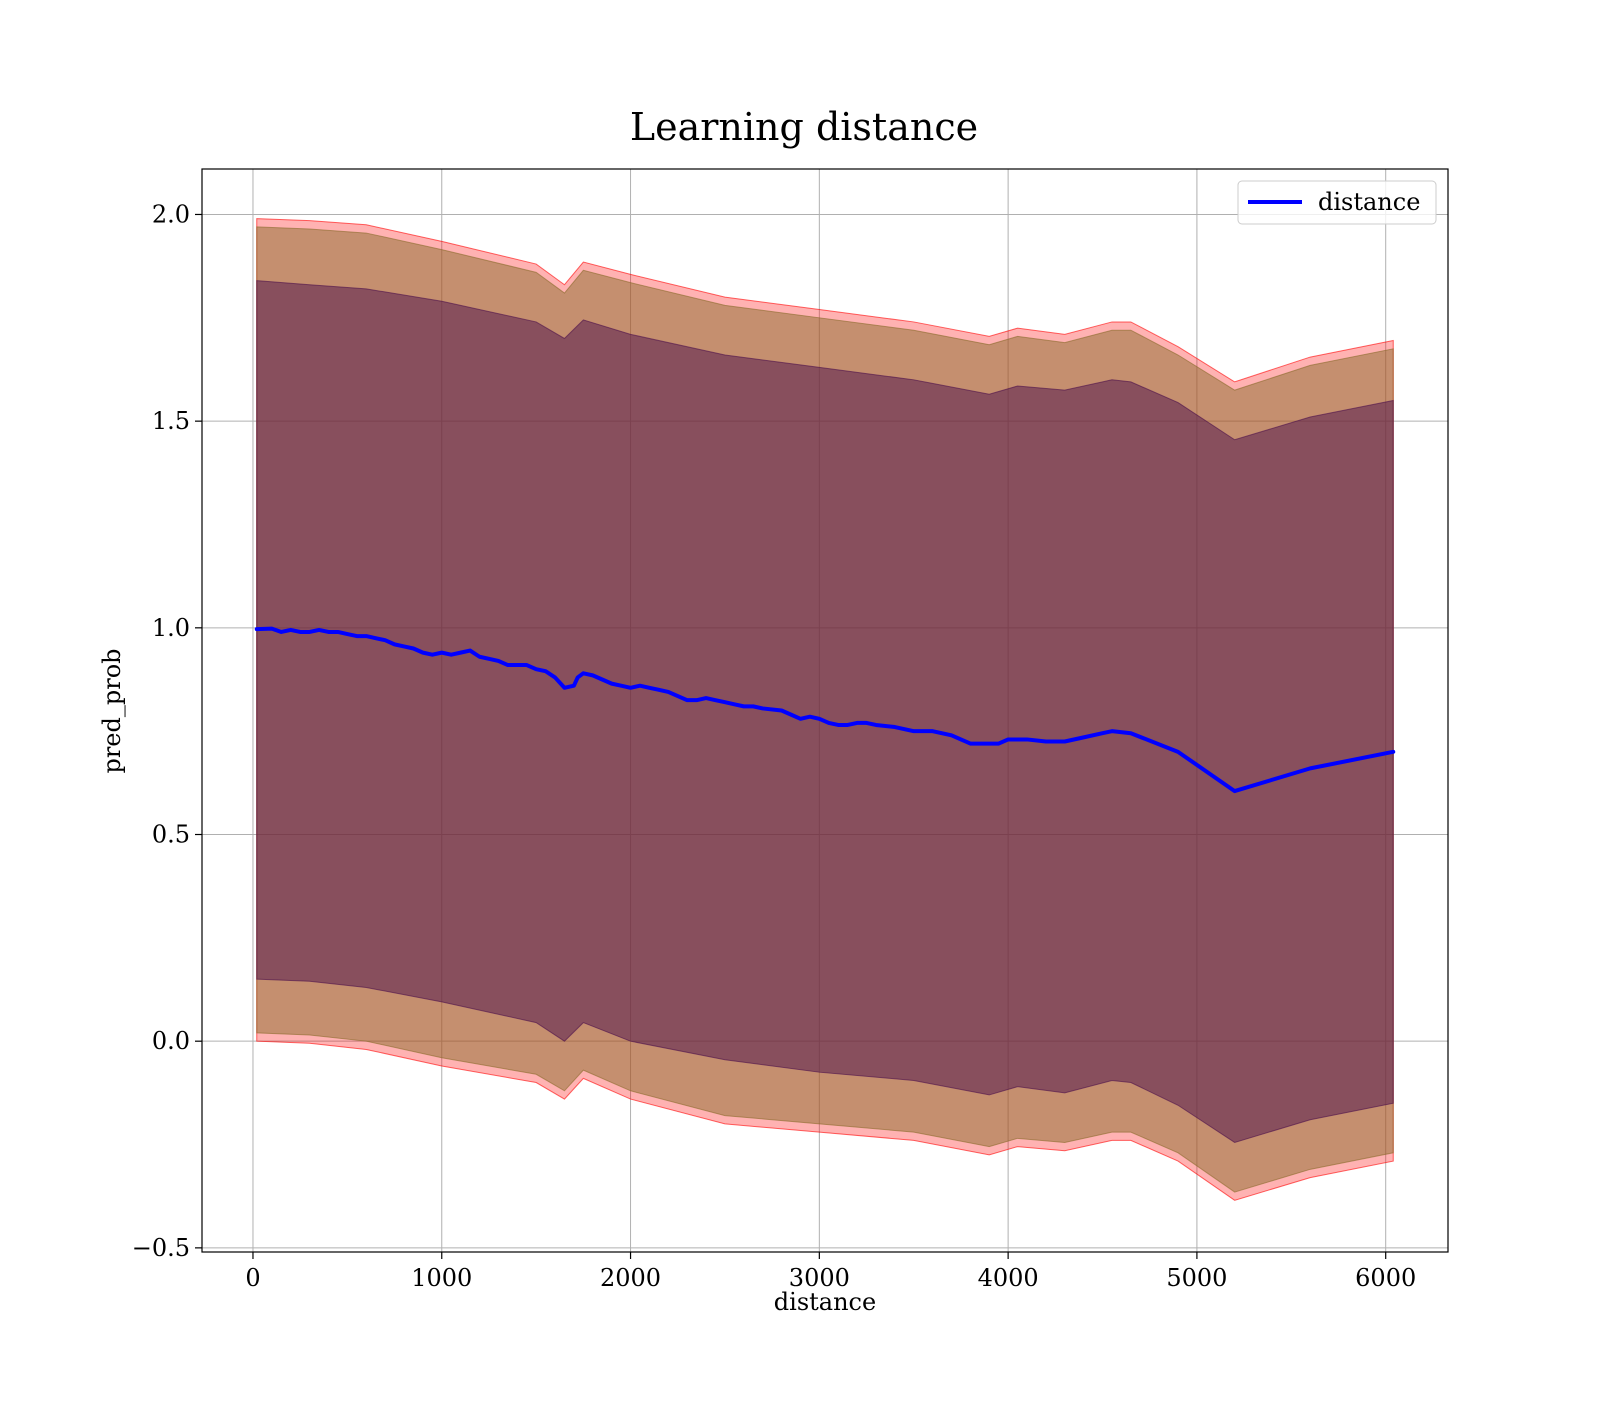  I want to click on x-tick-label: 2000, so click(630, 1278).